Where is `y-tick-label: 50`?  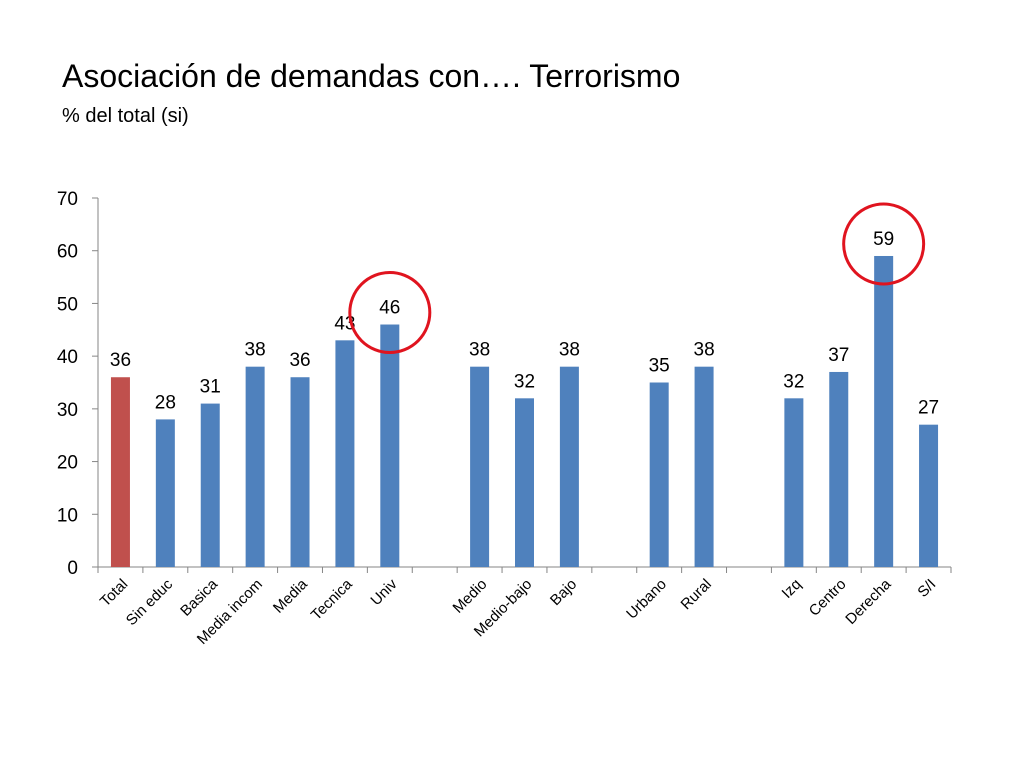
y-tick-label: 50 is located at coordinates (67, 304).